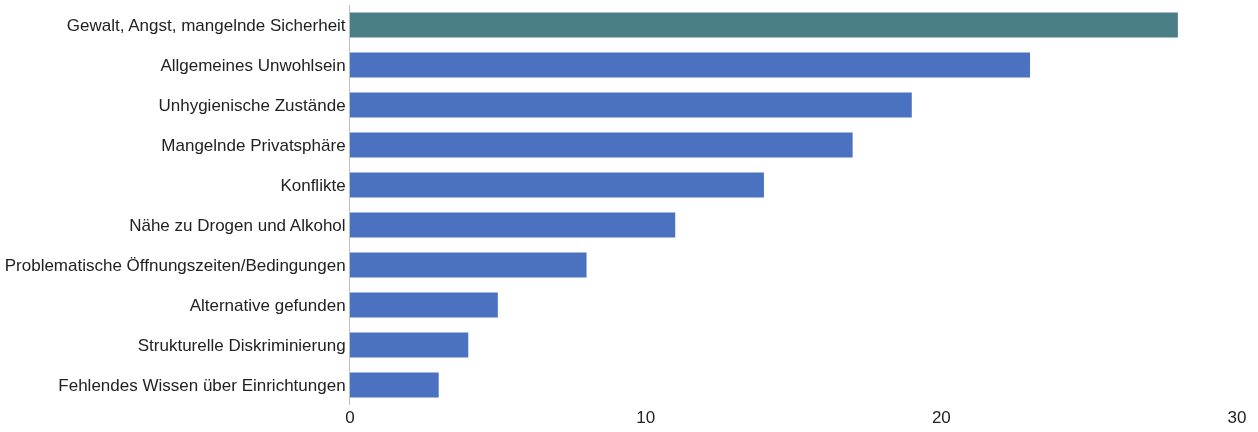 The image size is (1258, 432). Describe the element at coordinates (253, 145) in the screenshot. I see `y-tick-label: Mangelnde Privatsphäre` at that location.